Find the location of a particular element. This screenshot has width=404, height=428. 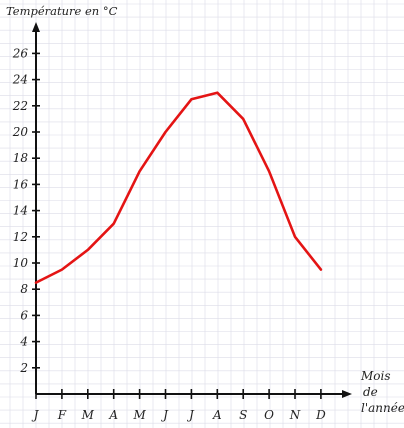

x-axis-title-line-2: de is located at coordinates (370, 392).